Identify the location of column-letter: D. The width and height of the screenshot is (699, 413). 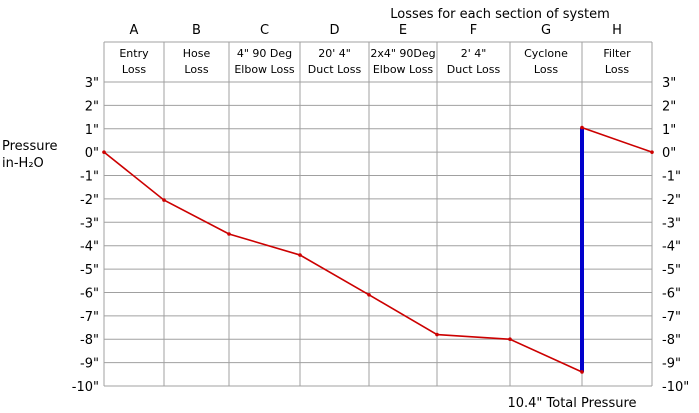
(334, 30).